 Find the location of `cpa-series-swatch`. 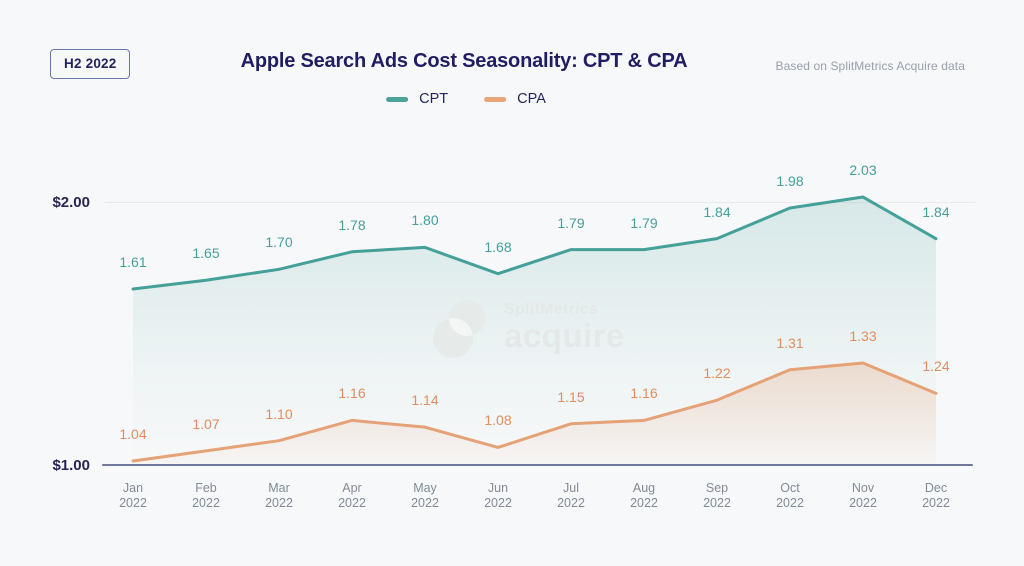

cpa-series-swatch is located at coordinates (495, 99).